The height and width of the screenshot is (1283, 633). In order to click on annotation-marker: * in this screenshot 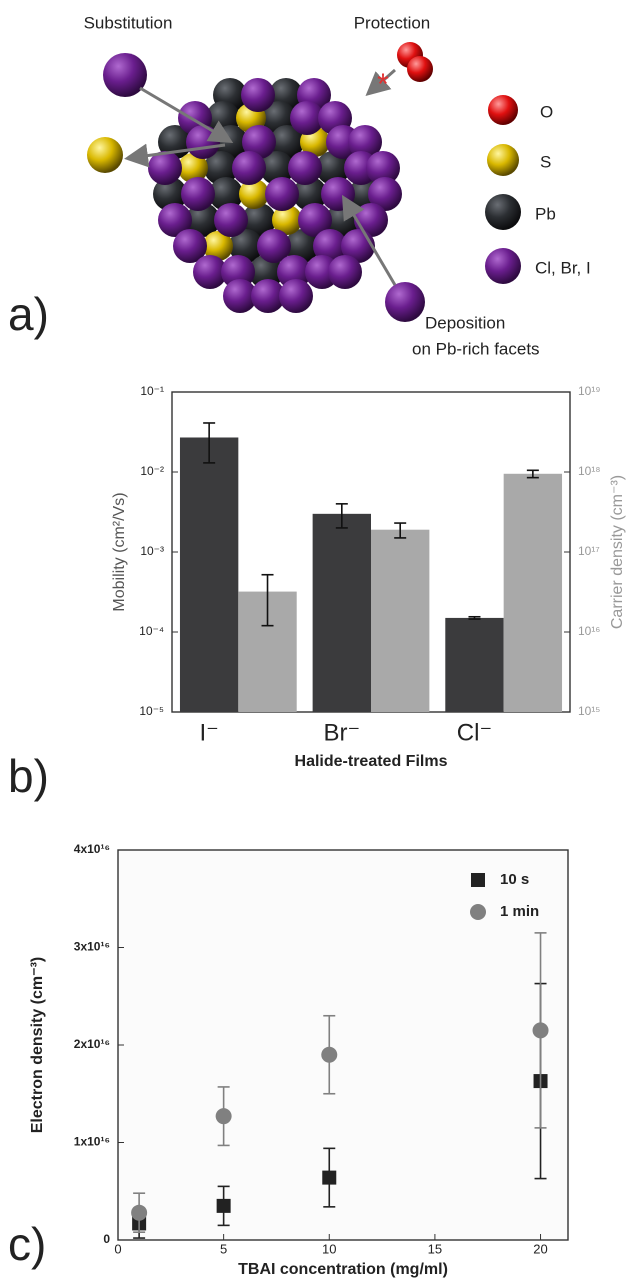, I will do `click(383, 84)`.